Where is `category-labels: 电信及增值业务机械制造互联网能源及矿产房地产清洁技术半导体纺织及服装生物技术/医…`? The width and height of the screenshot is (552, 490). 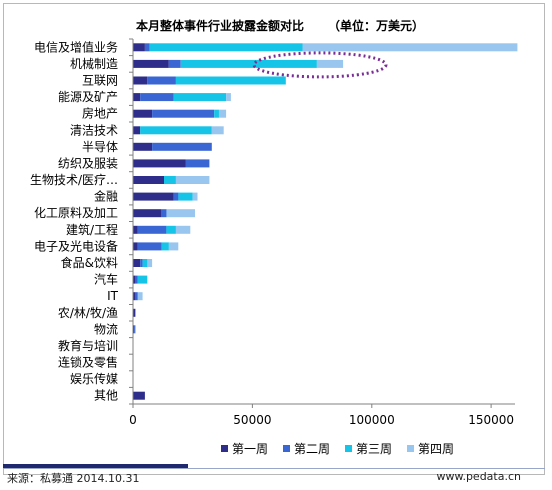
category-labels: 电信及增值业务机械制造互联网能源及矿产房地产清洁技术半导体纺织及服装生物技术/医… is located at coordinates (74, 220).